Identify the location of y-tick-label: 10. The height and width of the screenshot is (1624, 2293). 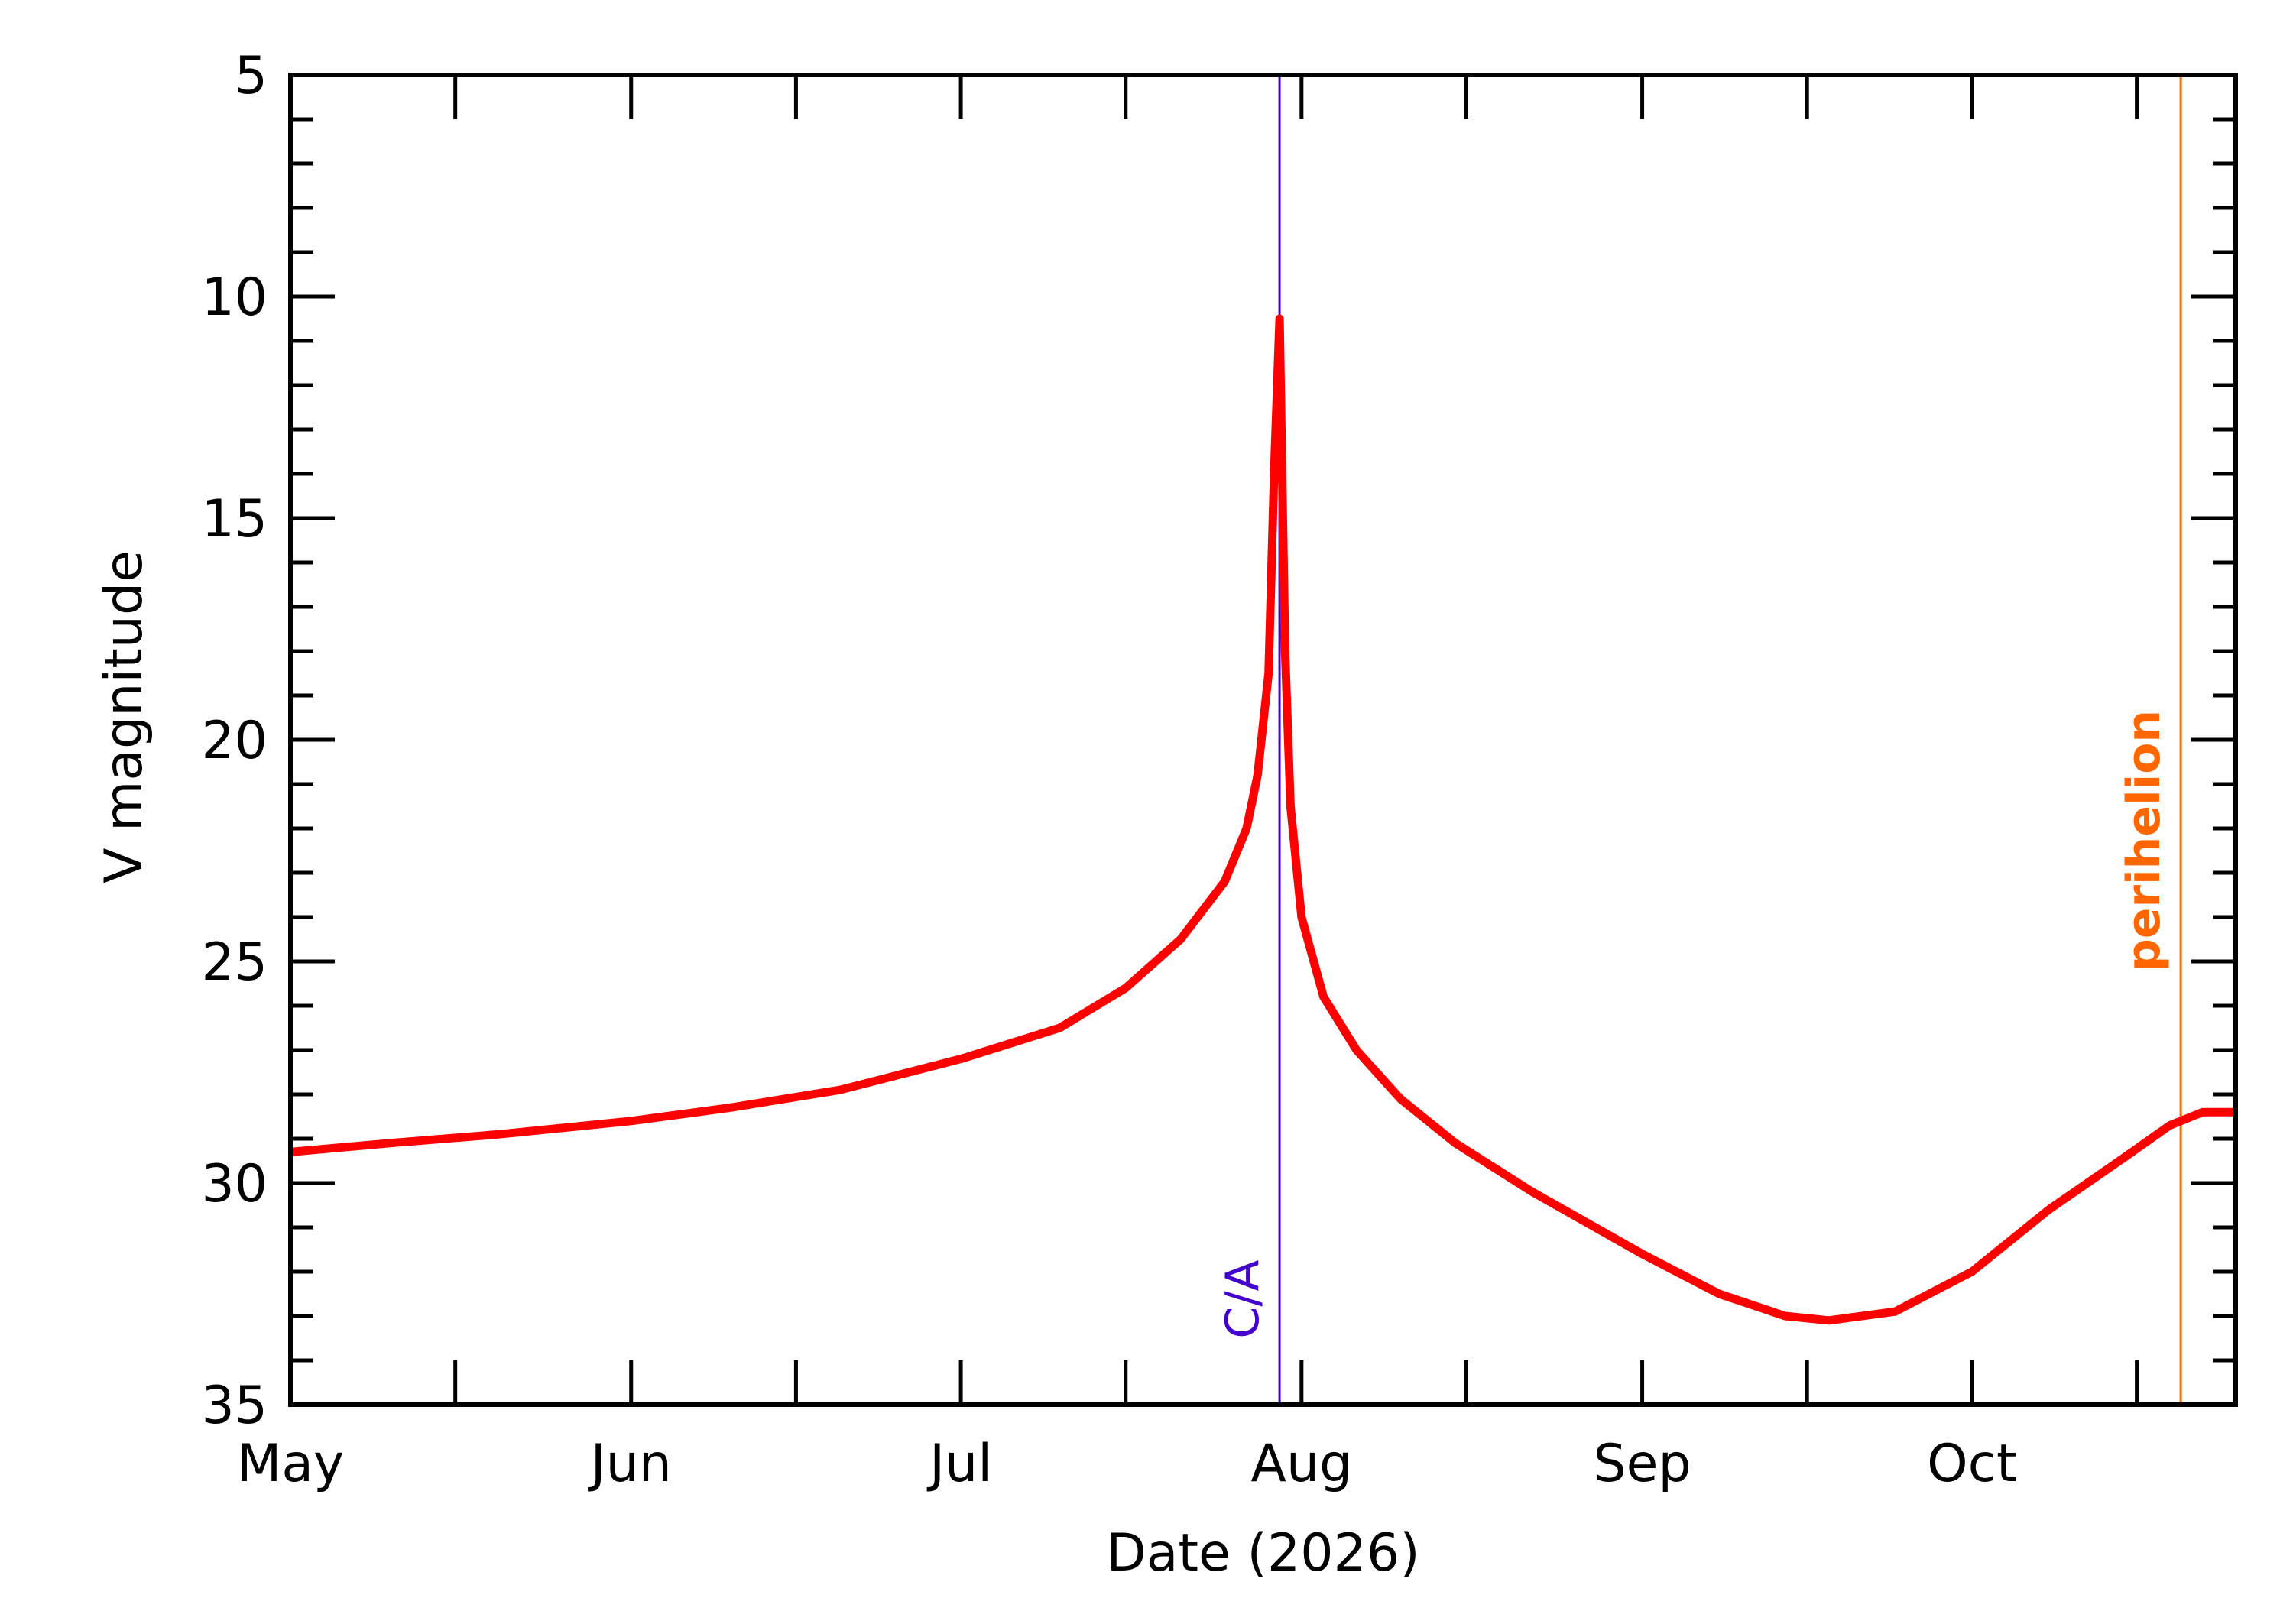
(235, 297).